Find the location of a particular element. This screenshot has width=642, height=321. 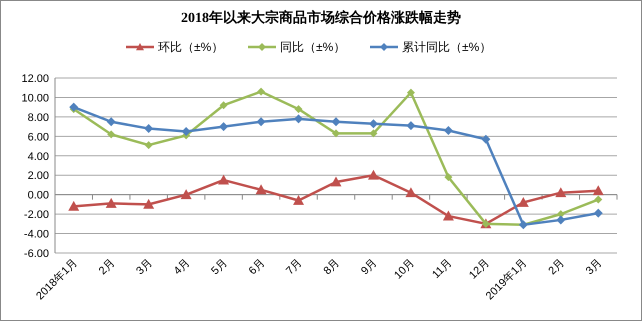

x-tick-label: 11月 is located at coordinates (442, 268).